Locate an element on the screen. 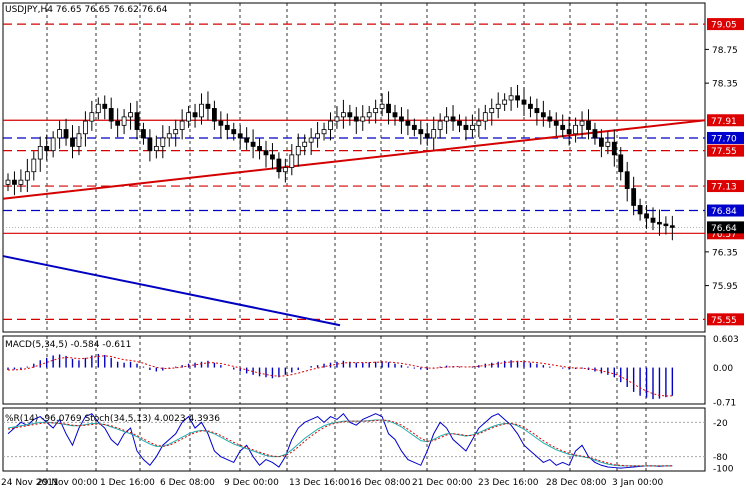 Image resolution: width=746 pixels, height=493 pixels. stoch-pane-frame is located at coordinates (354, 439).